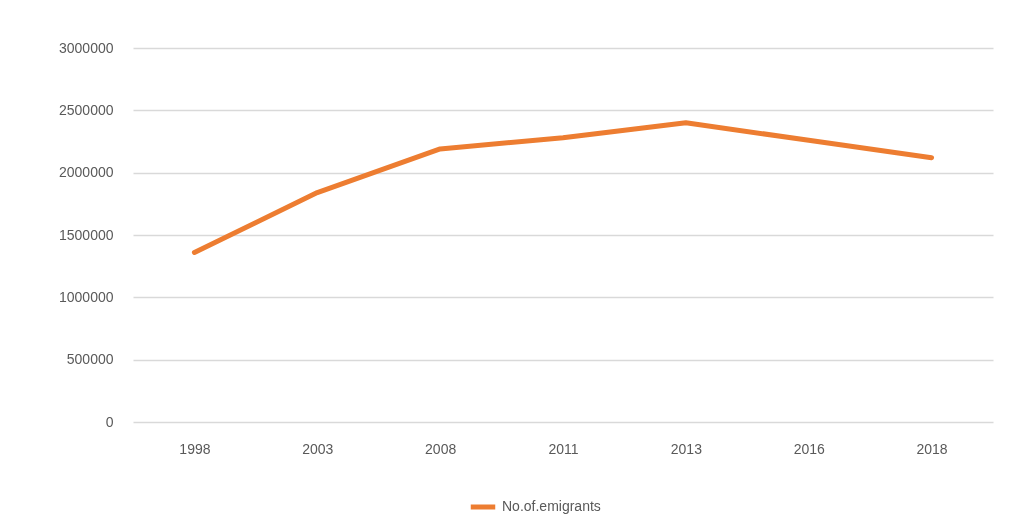  Describe the element at coordinates (563, 448) in the screenshot. I see `x-tick-label: 2011` at that location.